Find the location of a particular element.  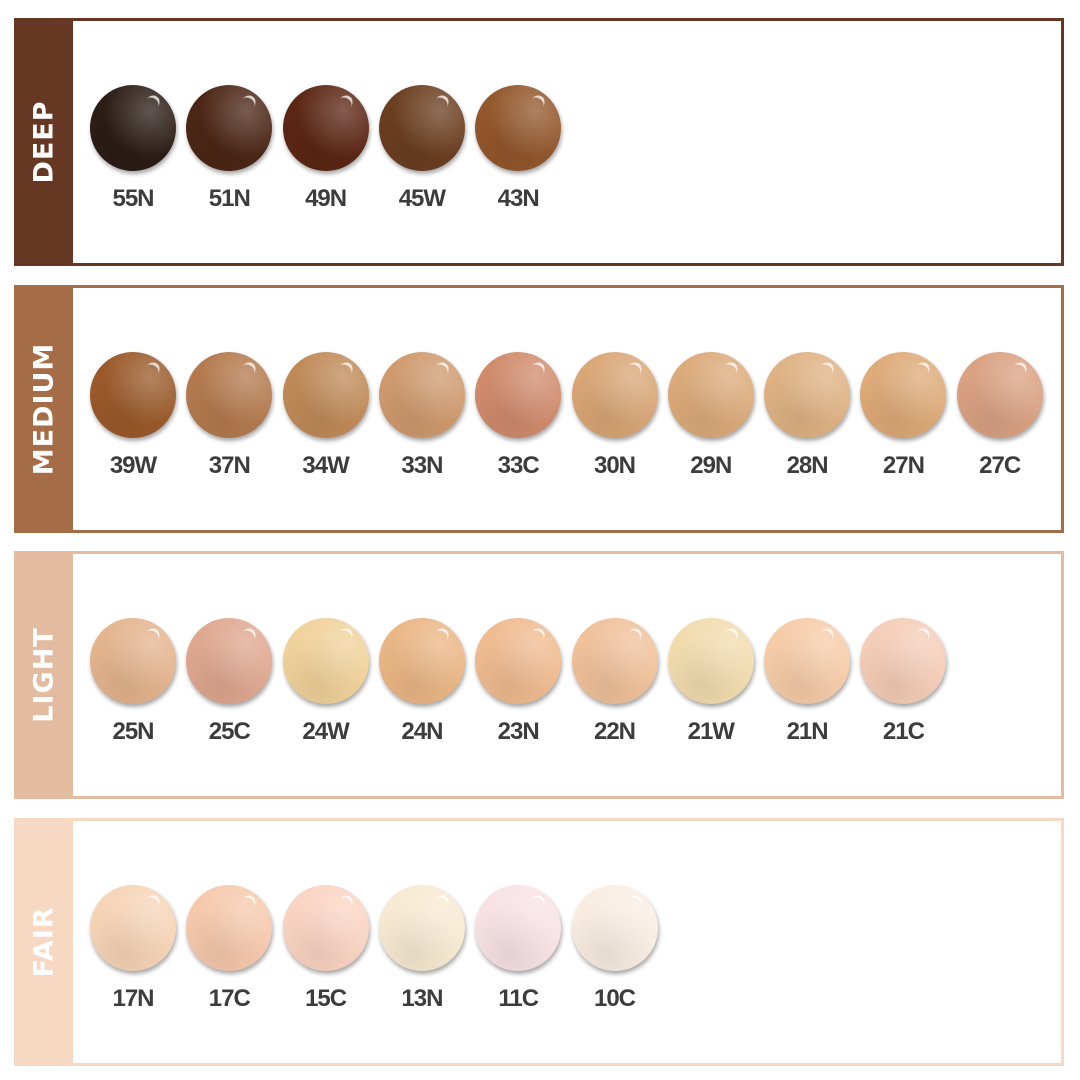

group-label: MEDIUM is located at coordinates (43, 409).